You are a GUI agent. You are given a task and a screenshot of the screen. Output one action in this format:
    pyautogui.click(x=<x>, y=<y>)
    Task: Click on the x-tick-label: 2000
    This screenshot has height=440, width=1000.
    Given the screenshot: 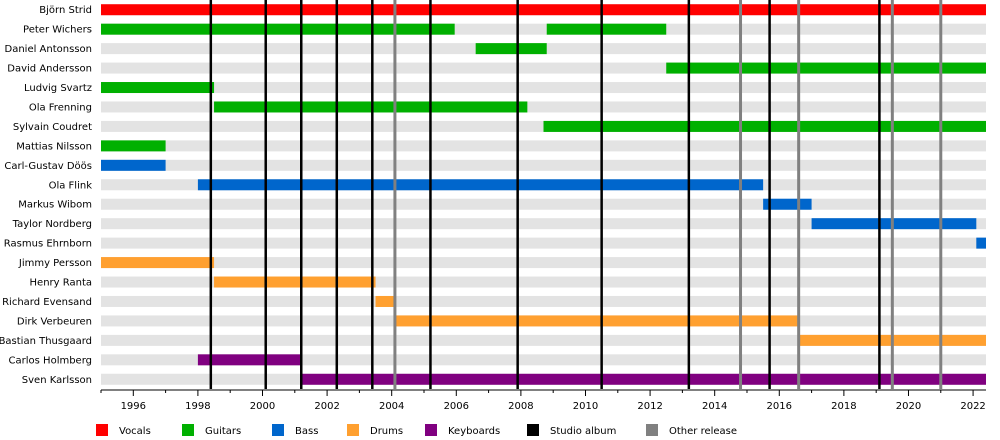 What is the action you would take?
    pyautogui.click(x=262, y=406)
    